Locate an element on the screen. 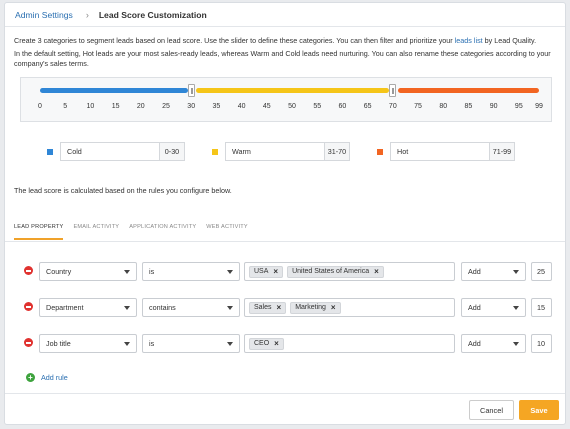 Image resolution: width=570 pixels, height=429 pixels. field-select: Job title is located at coordinates (88, 343).